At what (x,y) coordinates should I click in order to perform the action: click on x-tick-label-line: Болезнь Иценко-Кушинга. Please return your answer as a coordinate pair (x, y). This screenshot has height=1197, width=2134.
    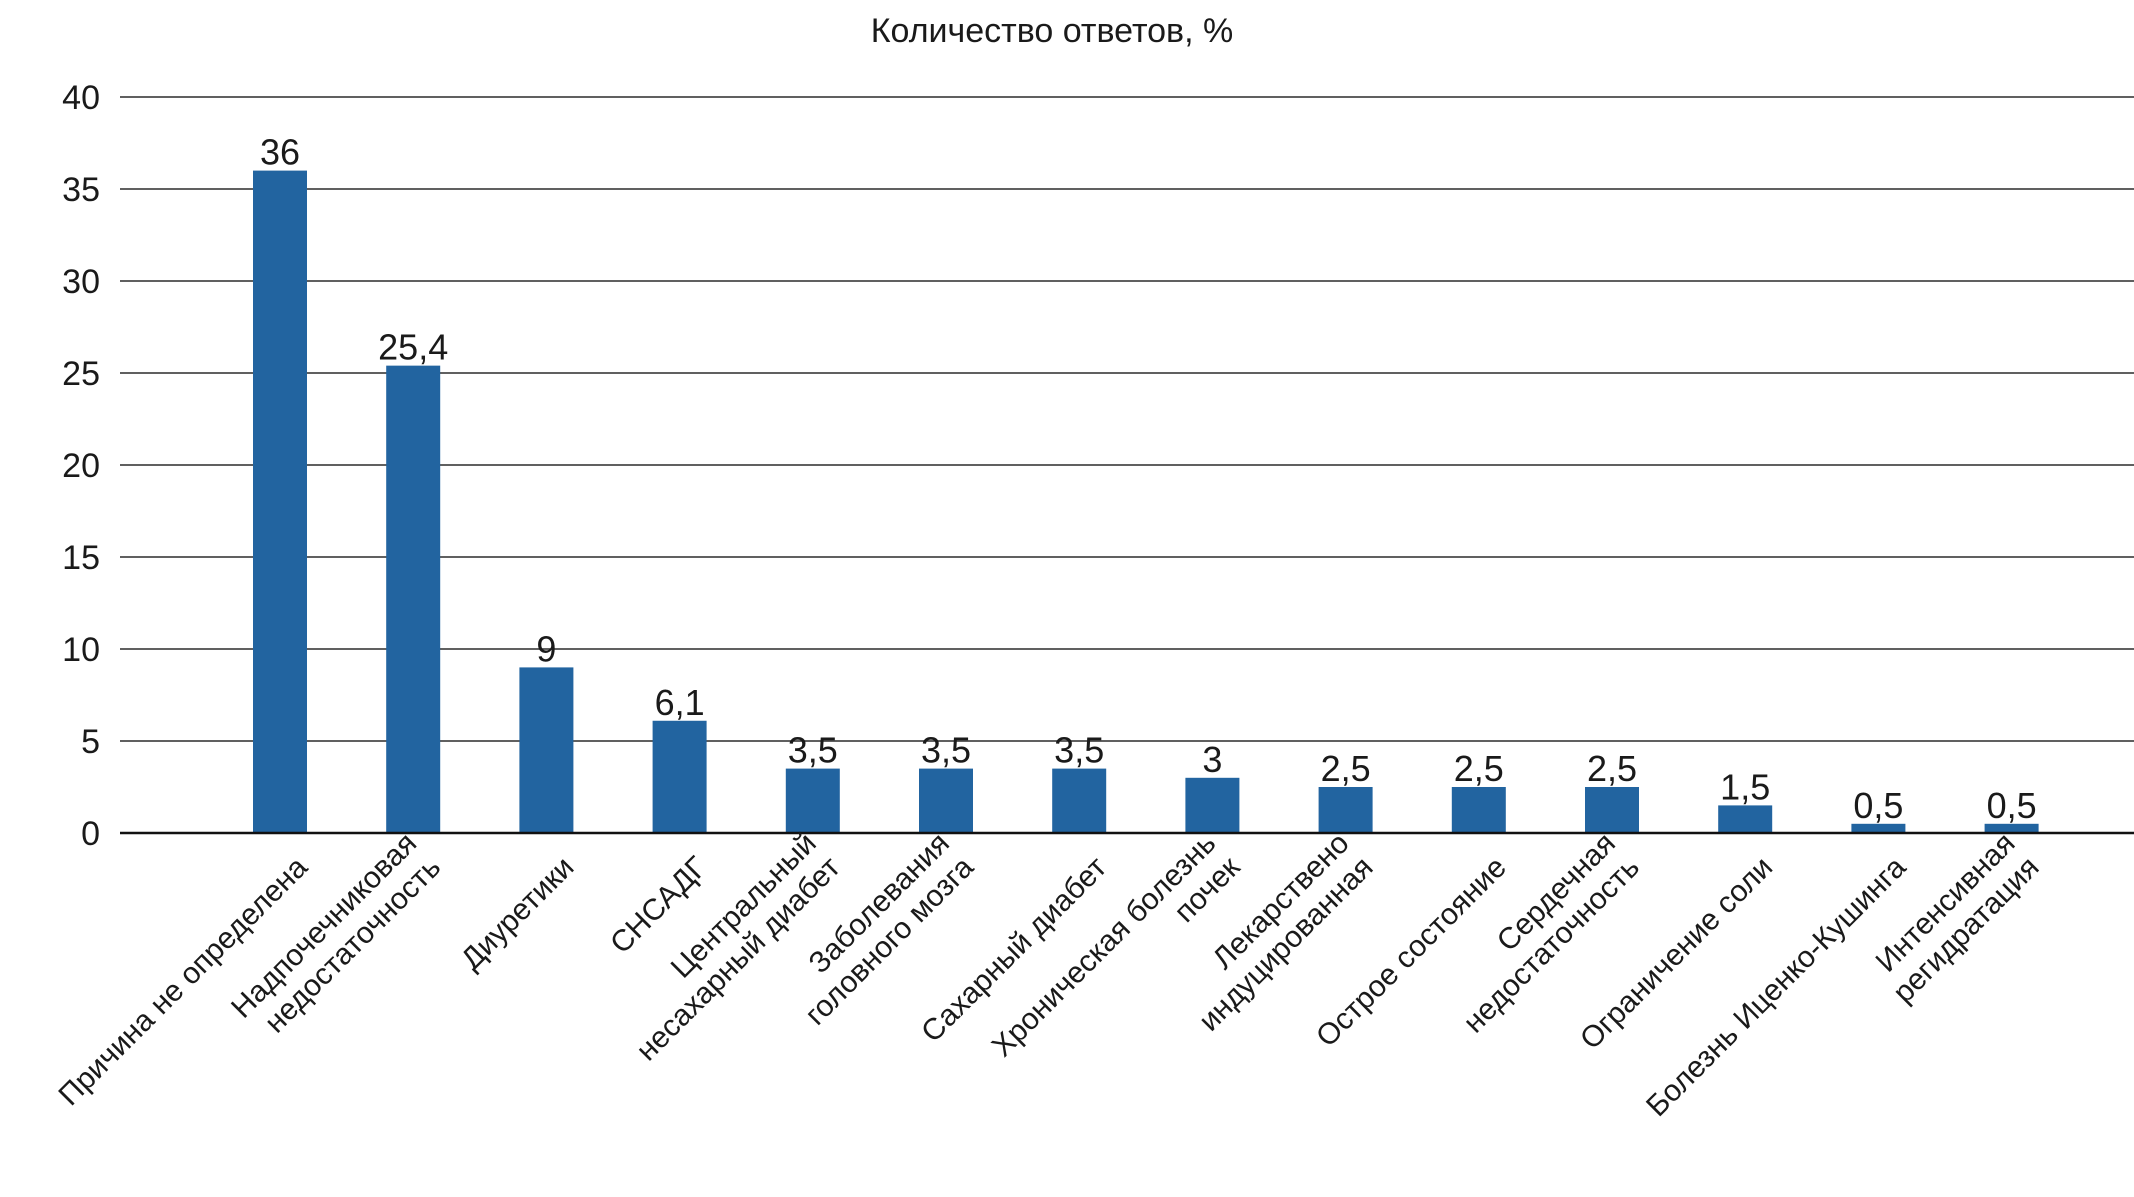
    Looking at the image, I should click on (1776, 986).